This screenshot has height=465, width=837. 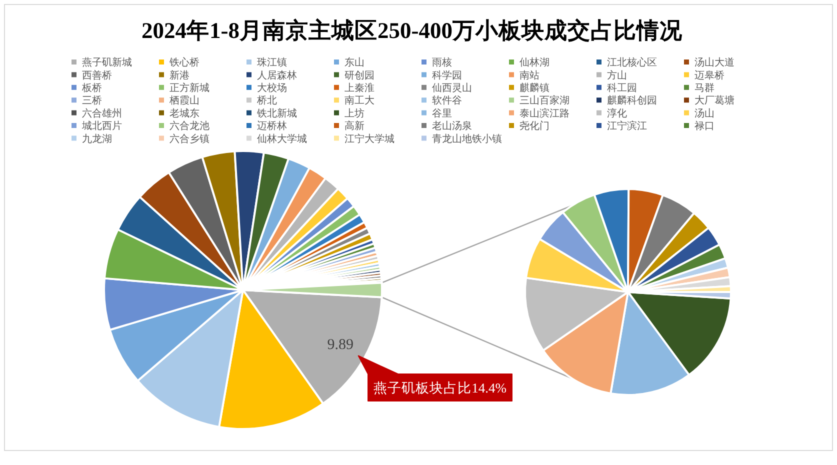 I want to click on legend-label: 板桥, so click(x=91, y=88).